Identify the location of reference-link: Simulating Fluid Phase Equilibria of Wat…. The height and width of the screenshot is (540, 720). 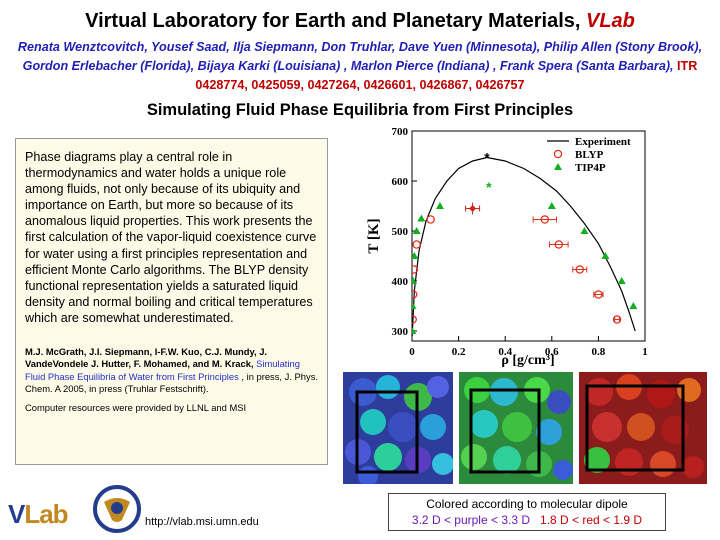
(162, 370).